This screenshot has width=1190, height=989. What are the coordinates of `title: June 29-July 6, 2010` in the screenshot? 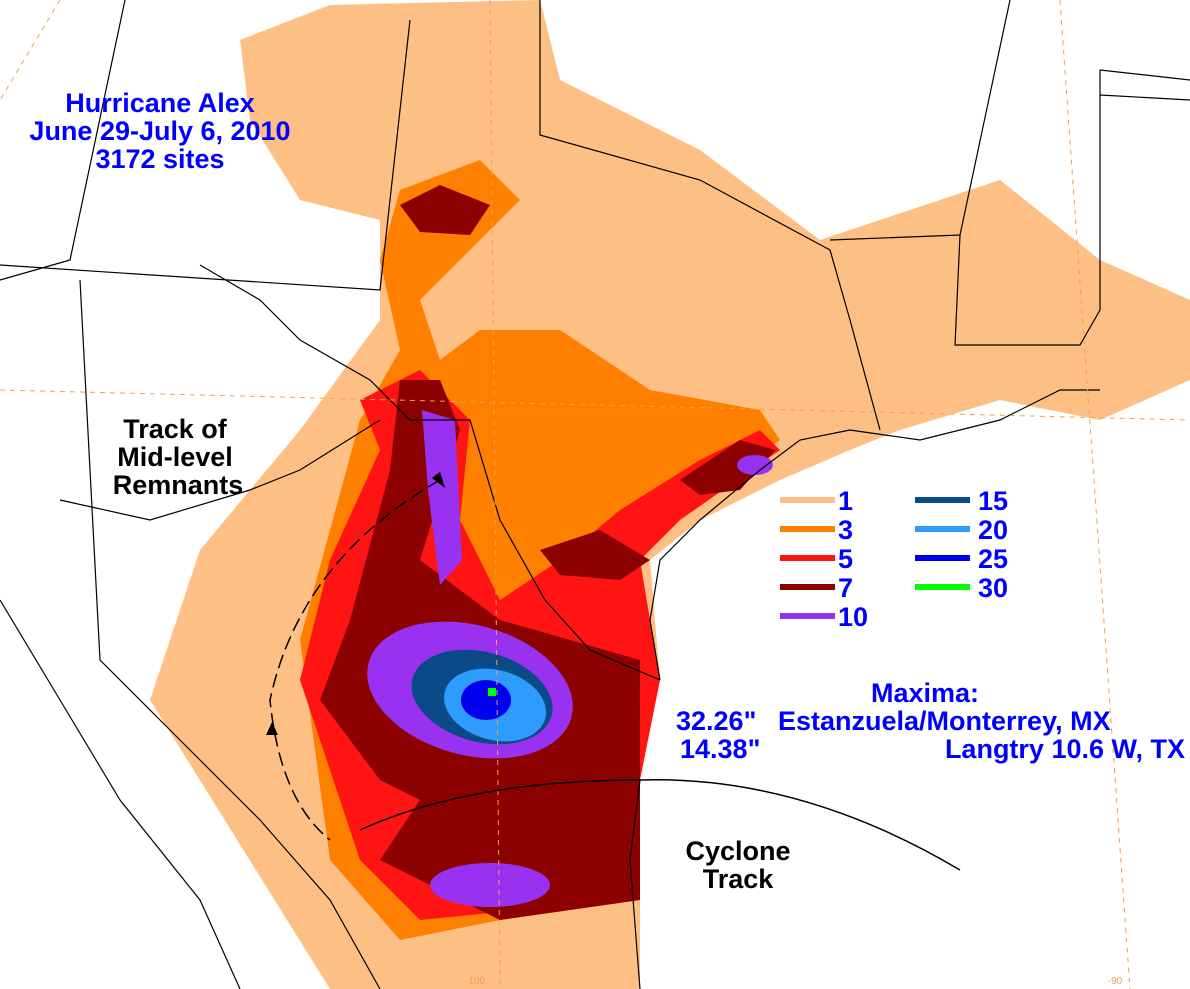 It's located at (159, 131).